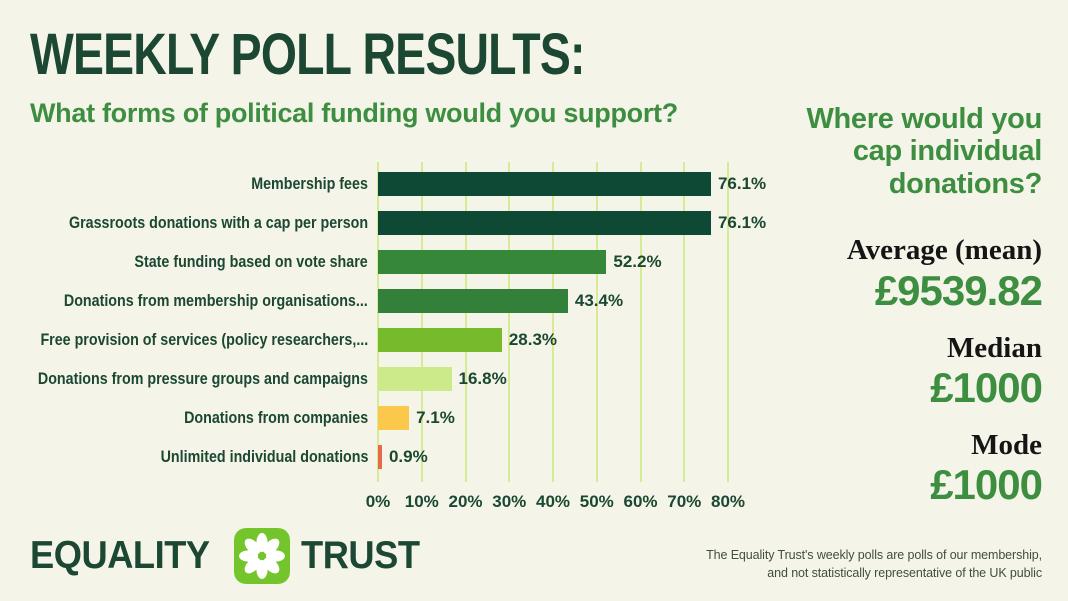 The width and height of the screenshot is (1068, 601). I want to click on gridline-80%, so click(728, 322).